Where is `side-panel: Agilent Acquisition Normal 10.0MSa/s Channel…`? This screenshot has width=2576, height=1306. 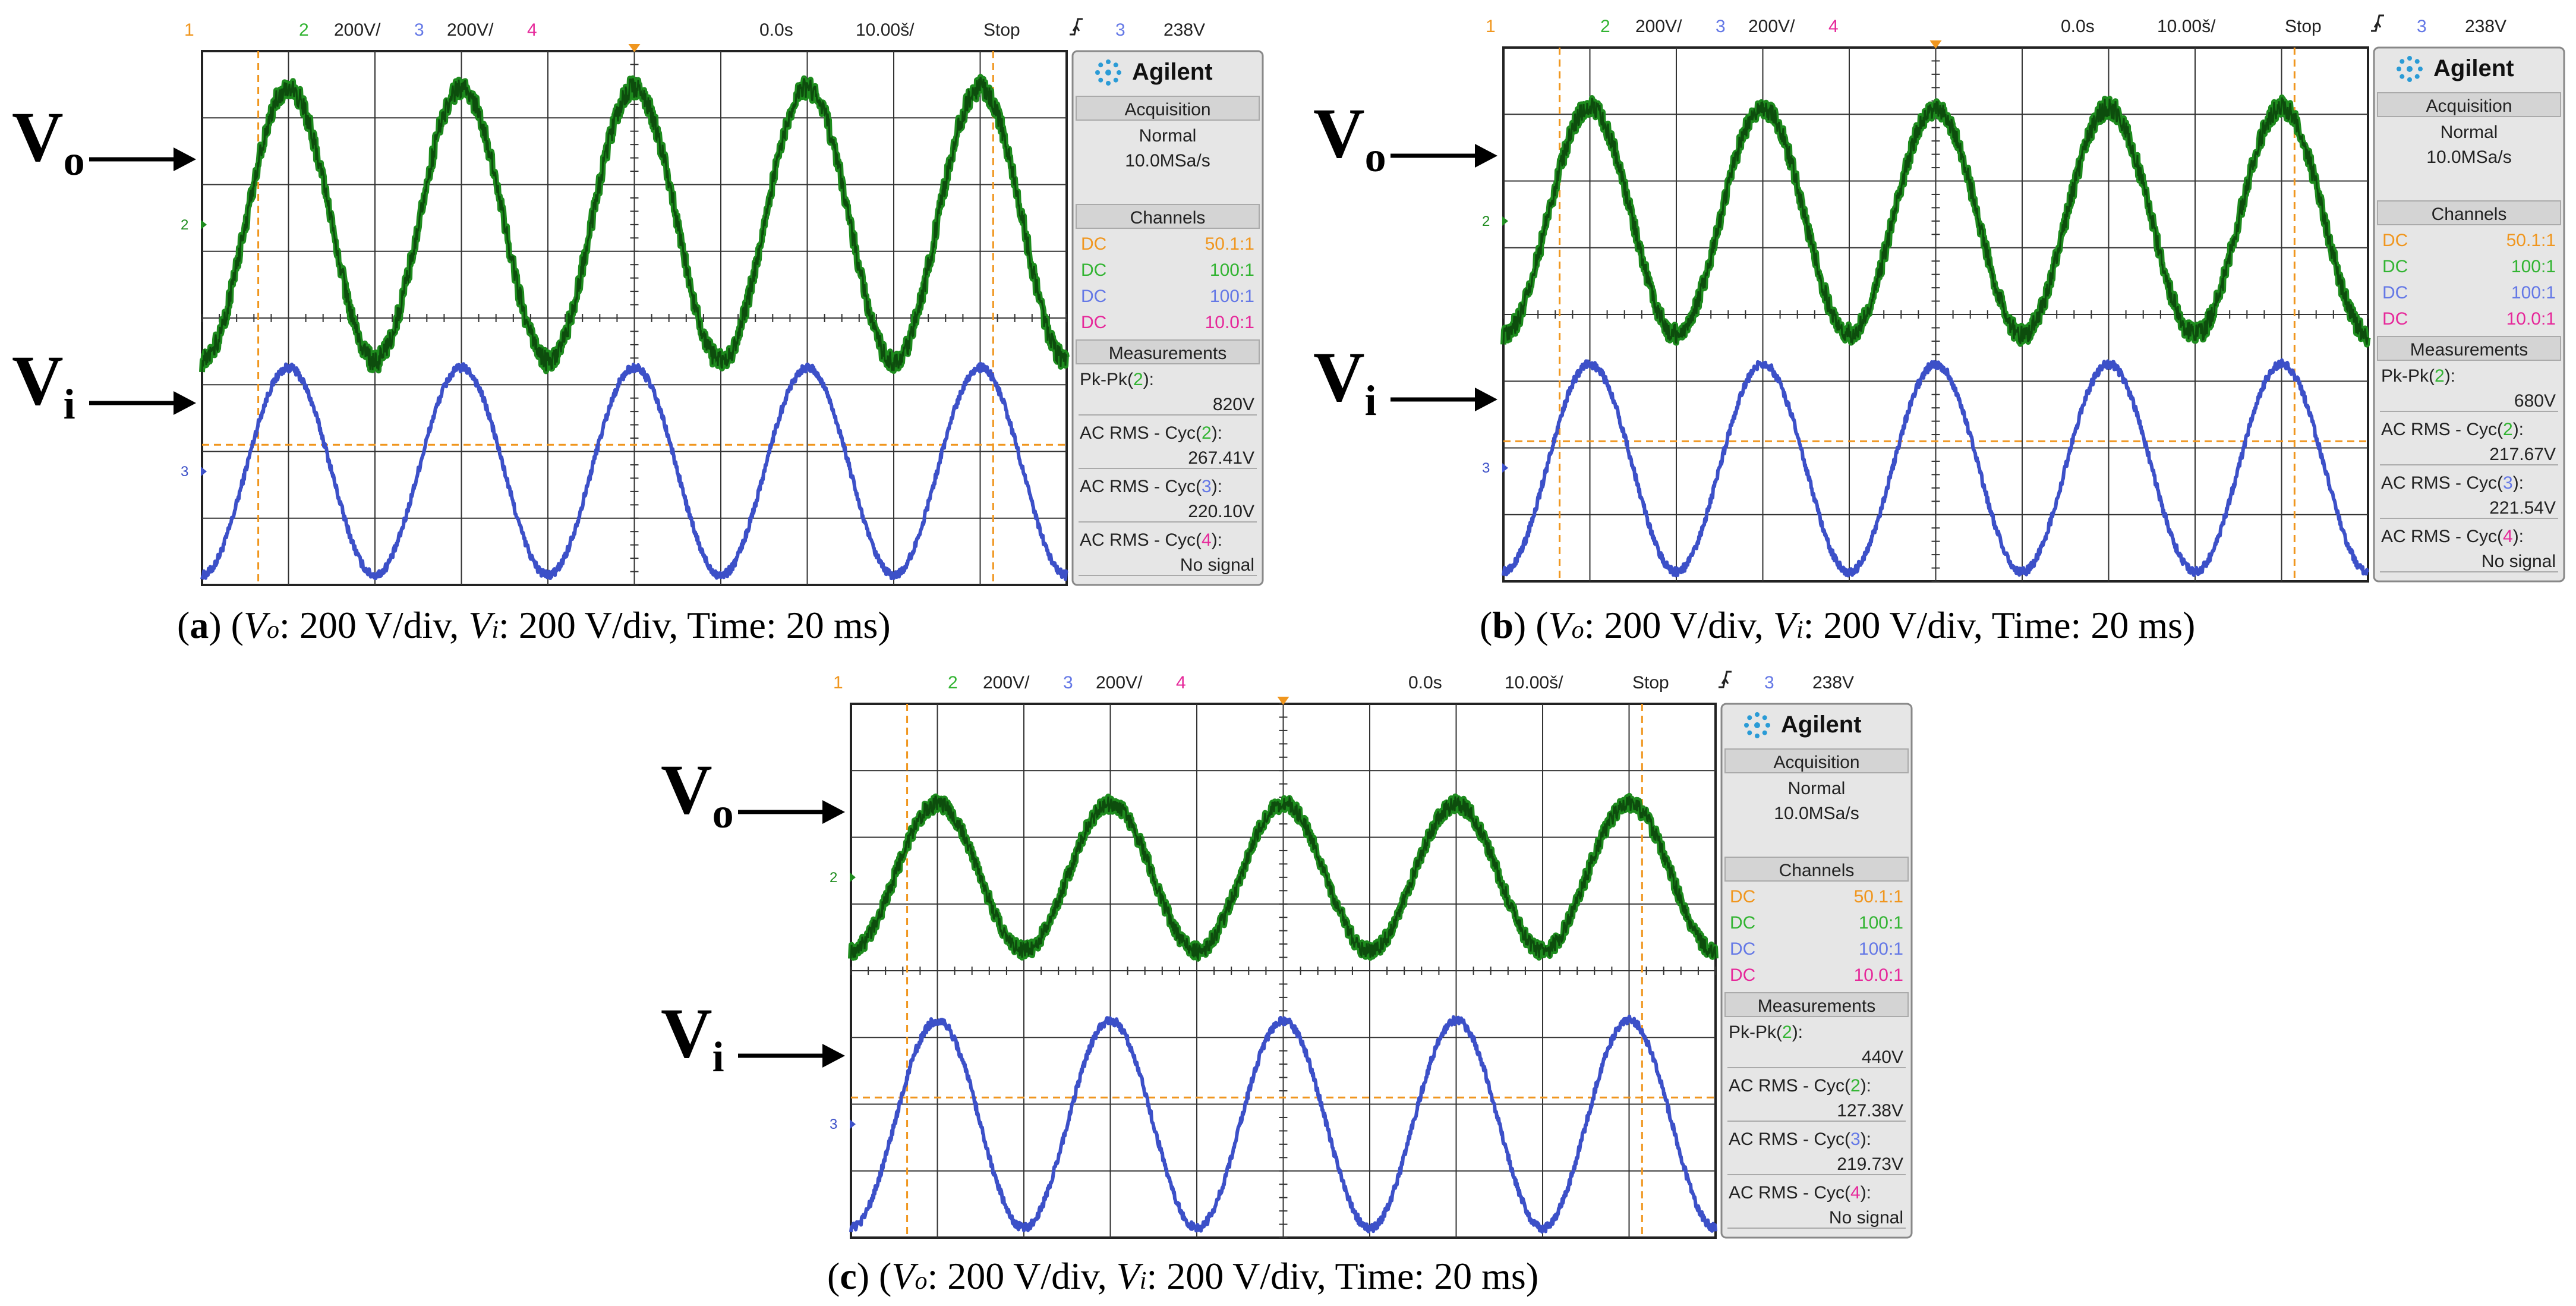
side-panel: Agilent Acquisition Normal 10.0MSa/s Channel… is located at coordinates (1168, 318).